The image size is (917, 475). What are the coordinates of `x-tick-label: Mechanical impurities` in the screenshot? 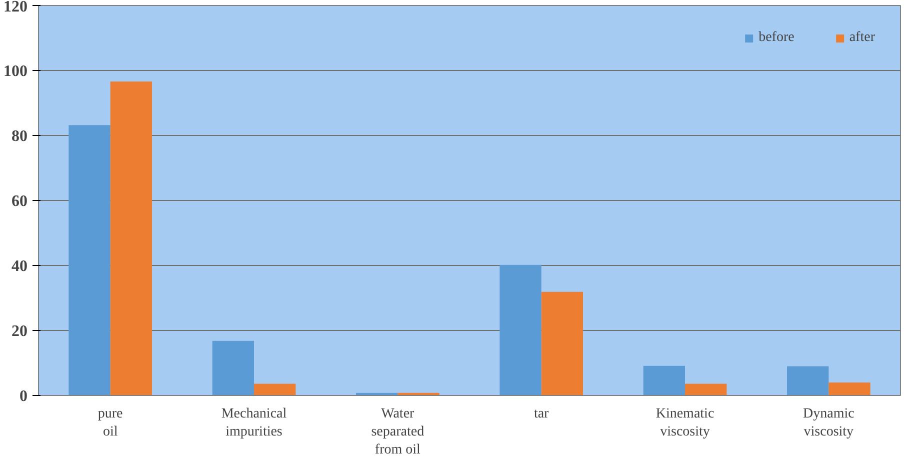 It's located at (254, 423).